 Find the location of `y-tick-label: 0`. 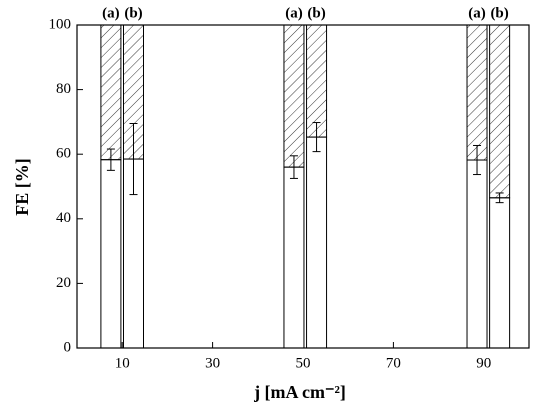

y-tick-label: 0 is located at coordinates (68, 347).